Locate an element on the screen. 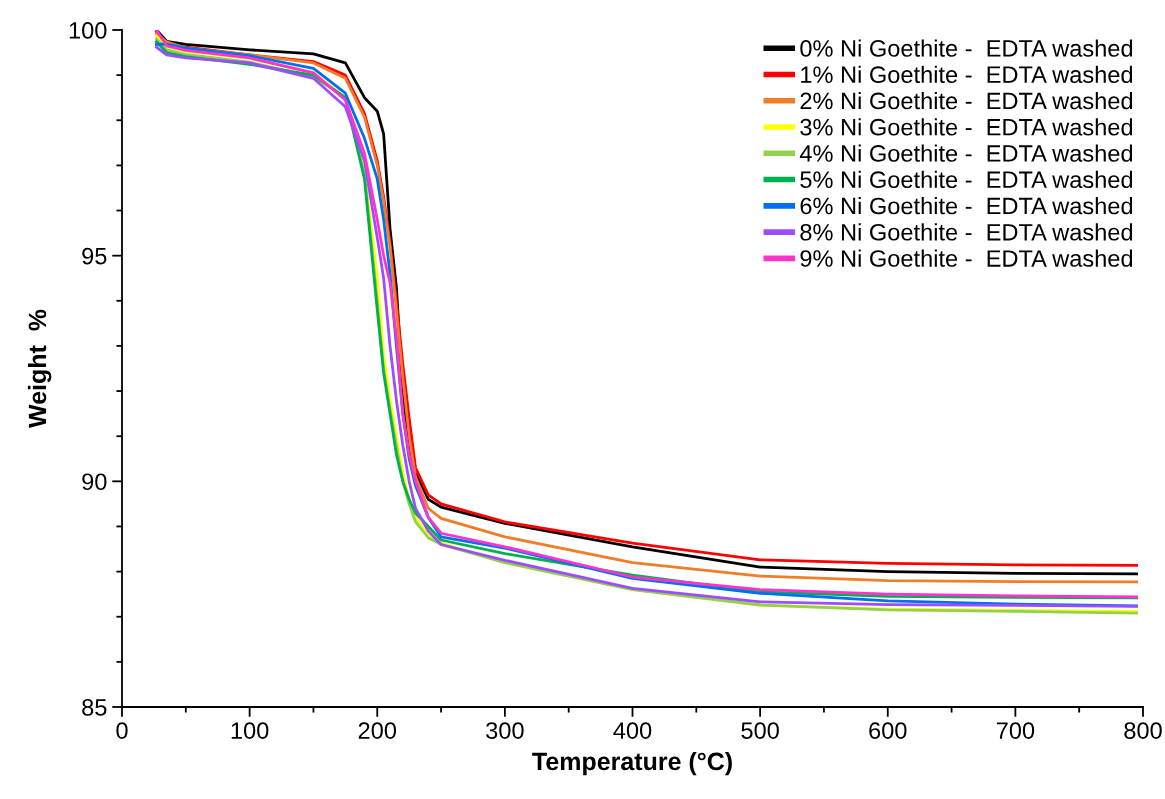 The image size is (1165, 799). x-tick-label: 100 is located at coordinates (250, 730).